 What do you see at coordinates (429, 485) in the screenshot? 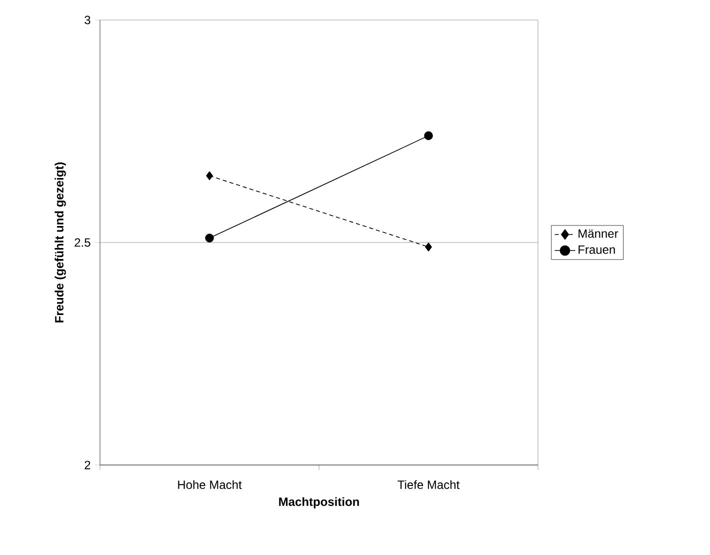
I see `x-tick-label: Tiefe Macht` at bounding box center [429, 485].